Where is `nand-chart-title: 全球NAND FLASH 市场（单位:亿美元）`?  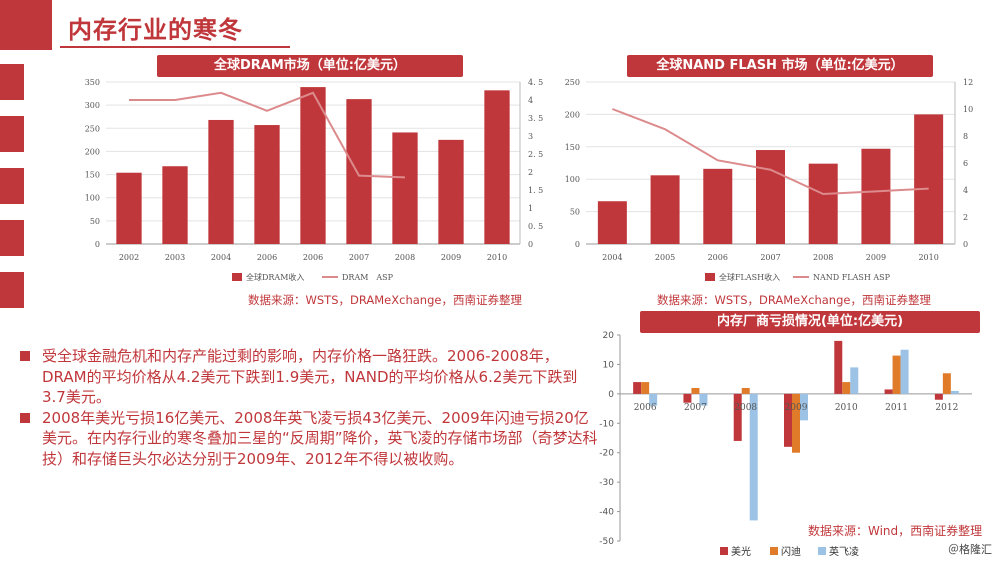
nand-chart-title: 全球NAND FLASH 市场（单位:亿美元） is located at coordinates (780, 66).